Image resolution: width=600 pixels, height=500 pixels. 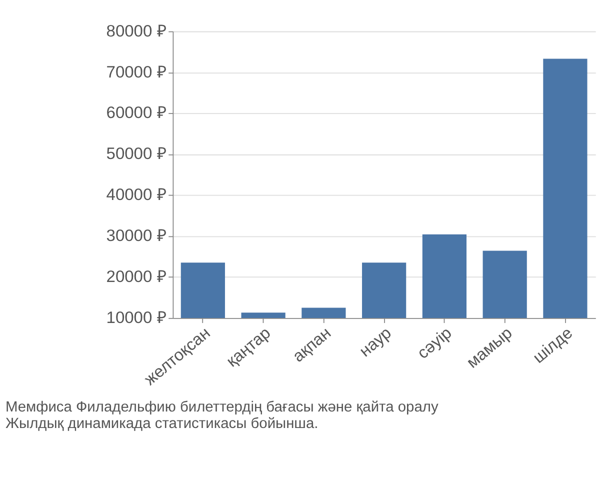 I want to click on y-tick-label: 40000 ₽, so click(x=136, y=194).